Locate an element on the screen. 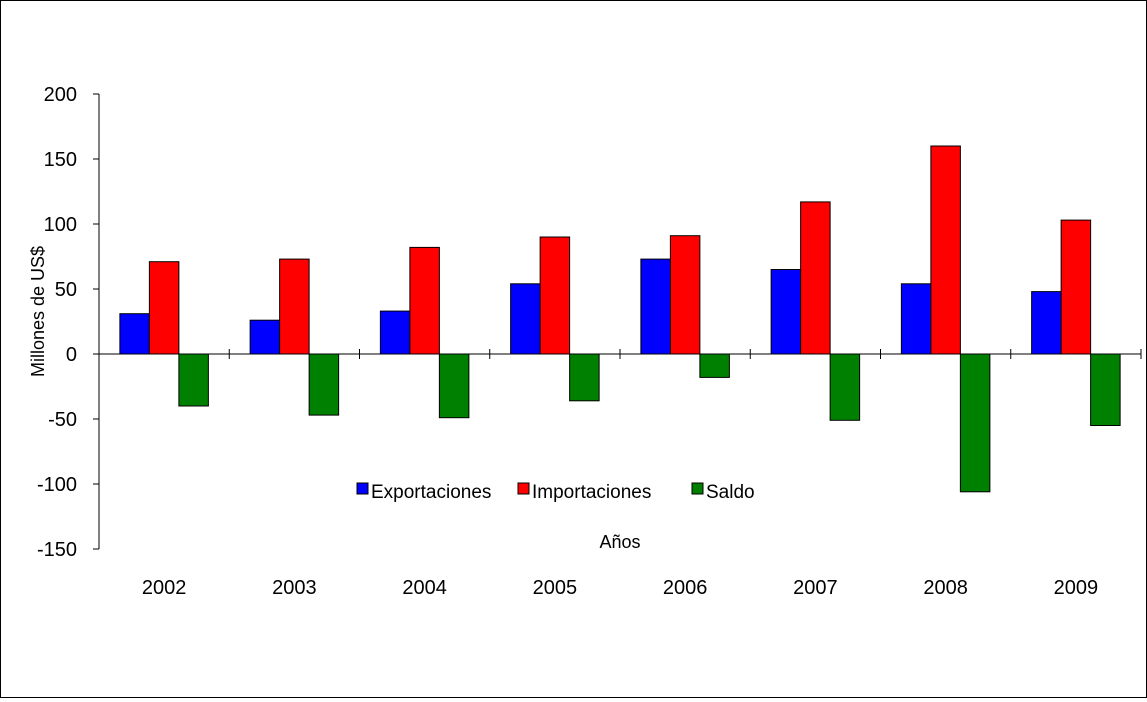 The image size is (1147, 702). x-tick-label: 2004 is located at coordinates (424, 588).